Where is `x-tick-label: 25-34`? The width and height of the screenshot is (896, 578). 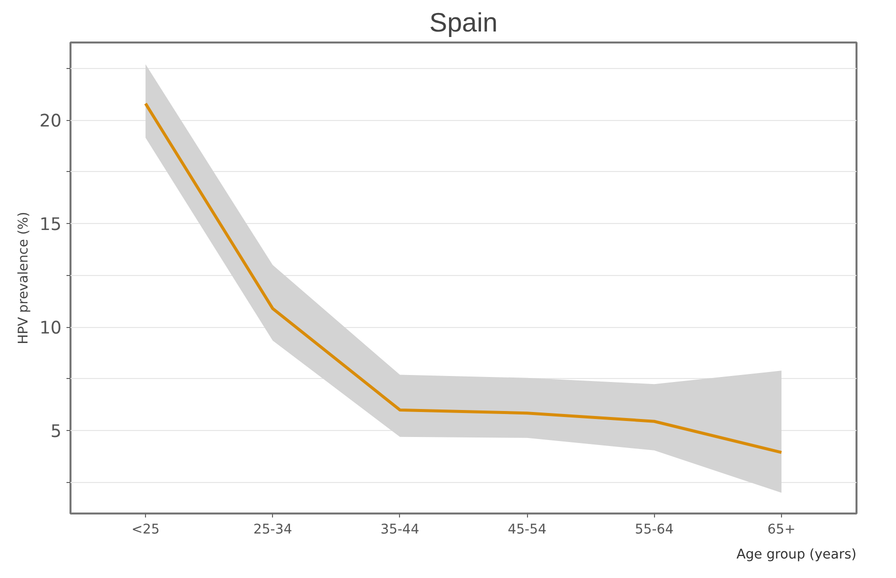
x-tick-label: 25-34 is located at coordinates (272, 530).